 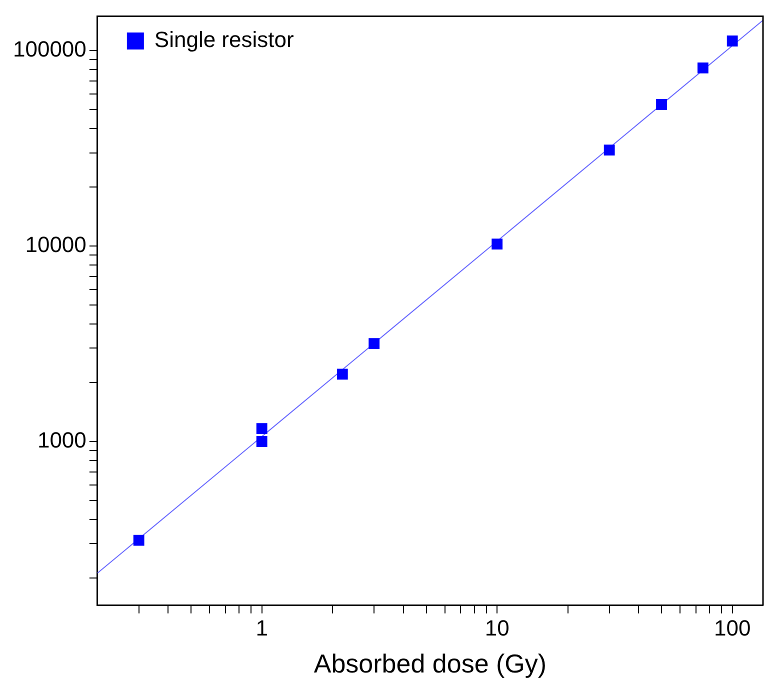 I want to click on legend-label: Single resistor, so click(x=224, y=39).